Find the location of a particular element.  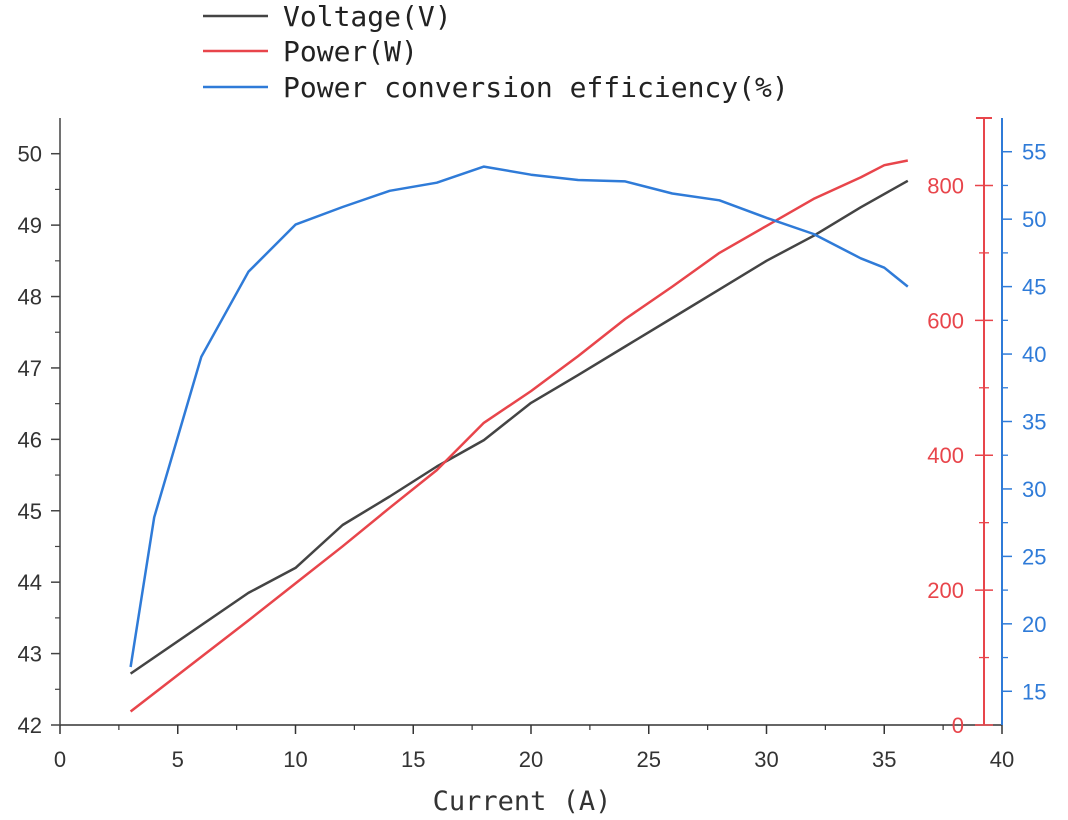

efficiency-tick-label: 20 is located at coordinates (1034, 624).